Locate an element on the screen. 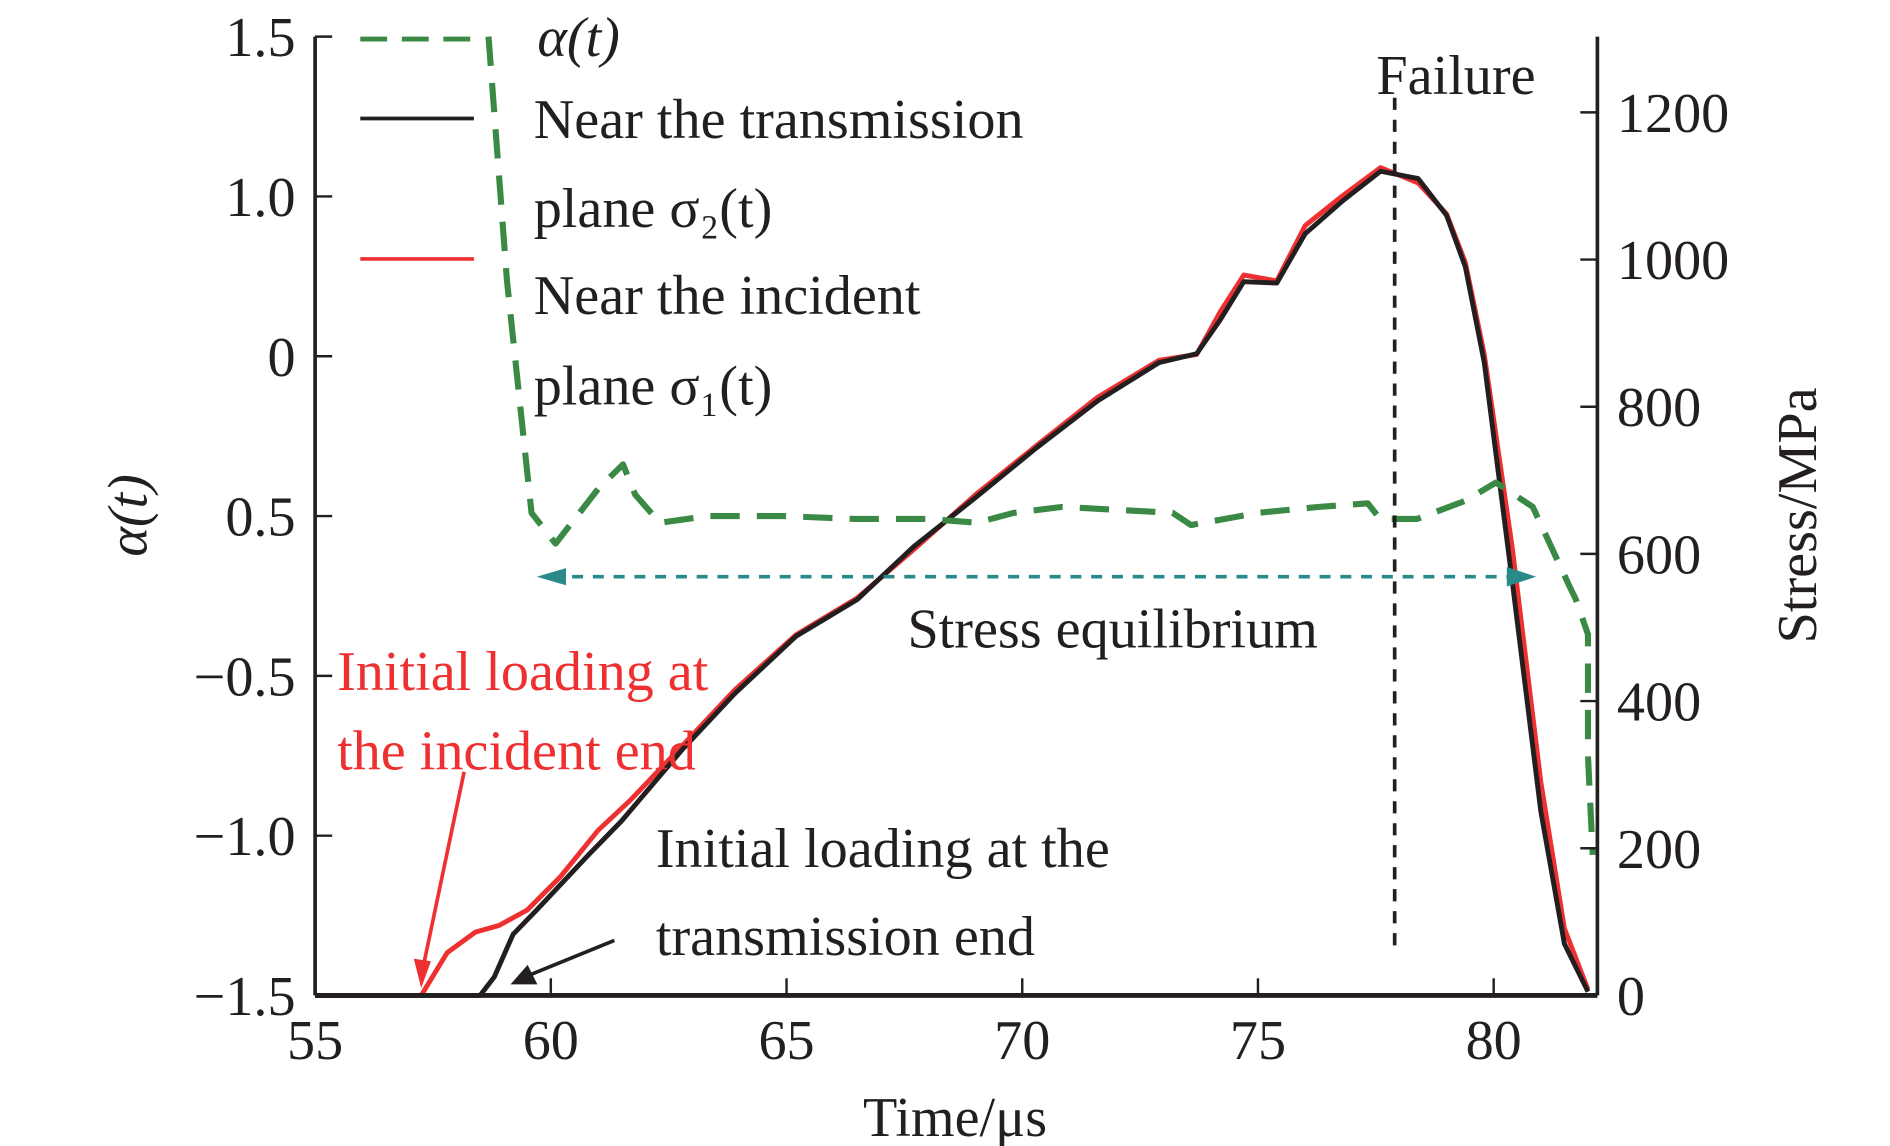  transmission-start-label-2: transmission end is located at coordinates (845, 937).